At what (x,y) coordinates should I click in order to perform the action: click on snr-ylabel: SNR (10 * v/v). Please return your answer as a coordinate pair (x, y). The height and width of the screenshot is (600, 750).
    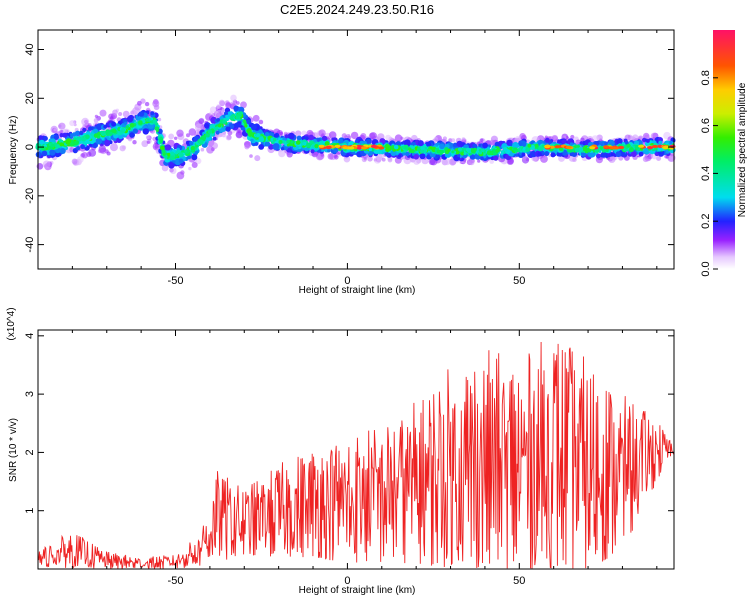
    Looking at the image, I should click on (13, 450).